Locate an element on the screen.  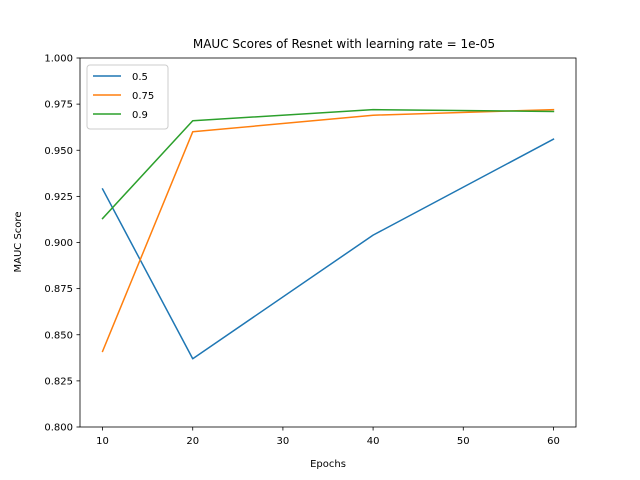
x-tick-label: 20 is located at coordinates (192, 441).